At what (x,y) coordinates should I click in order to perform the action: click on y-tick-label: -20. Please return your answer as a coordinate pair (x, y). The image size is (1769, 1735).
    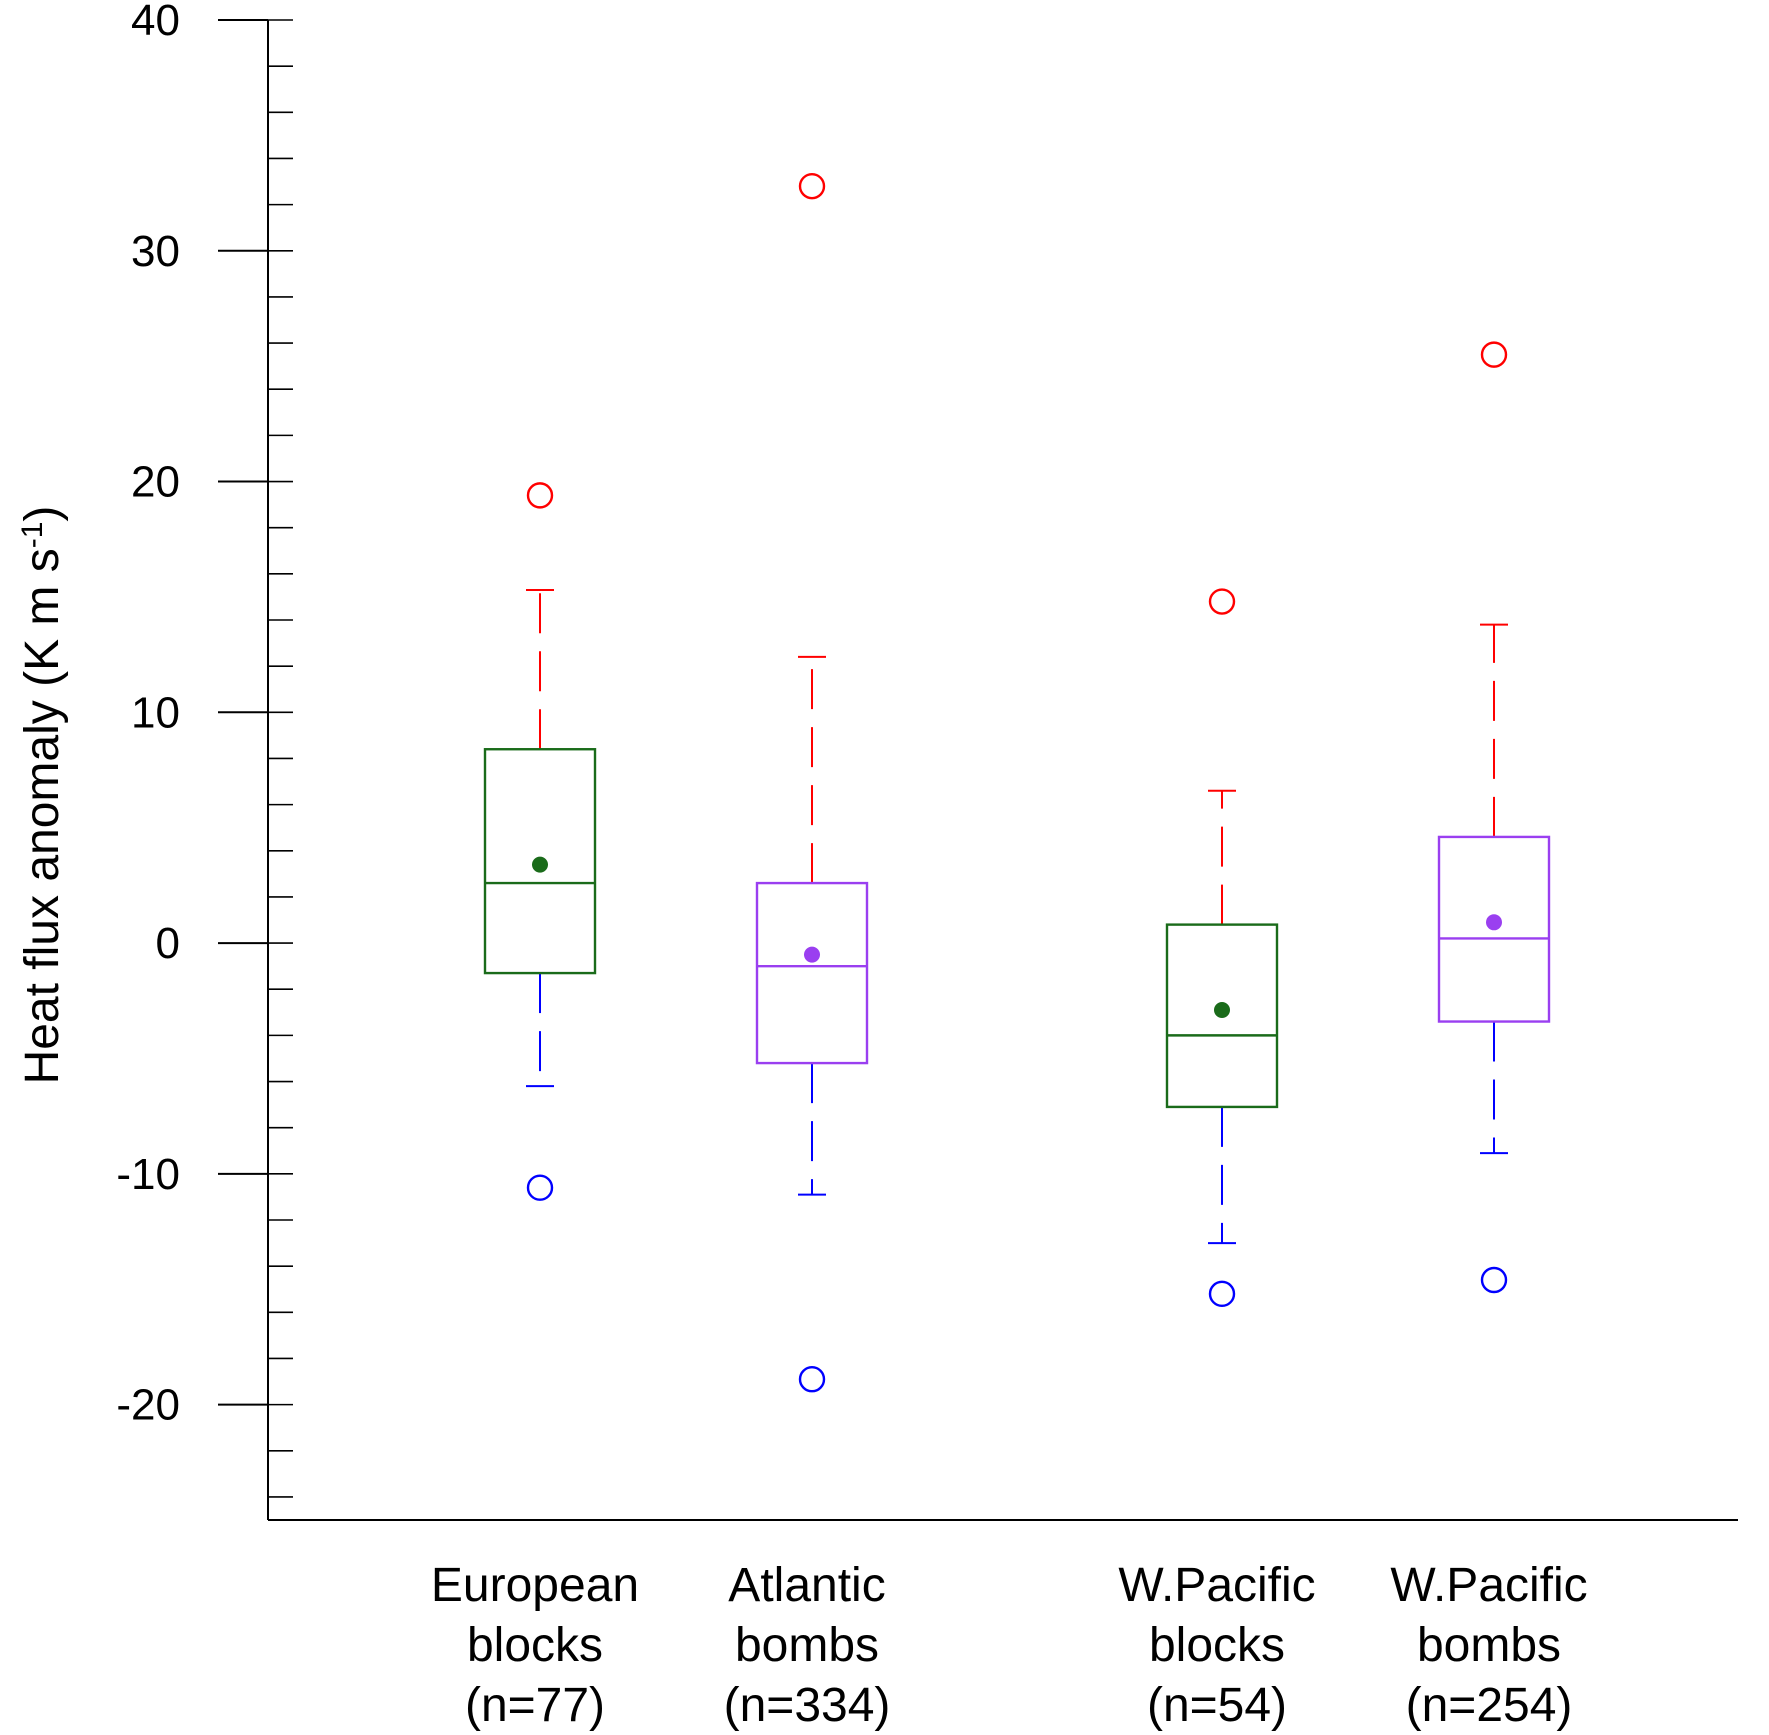
    Looking at the image, I should click on (148, 1405).